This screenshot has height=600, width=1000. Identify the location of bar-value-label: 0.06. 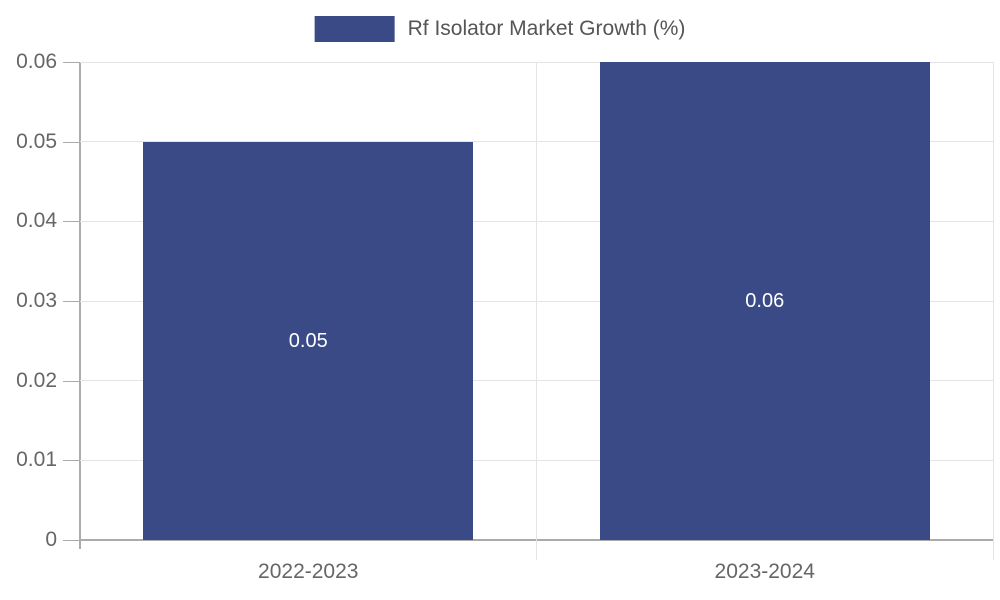
(765, 301).